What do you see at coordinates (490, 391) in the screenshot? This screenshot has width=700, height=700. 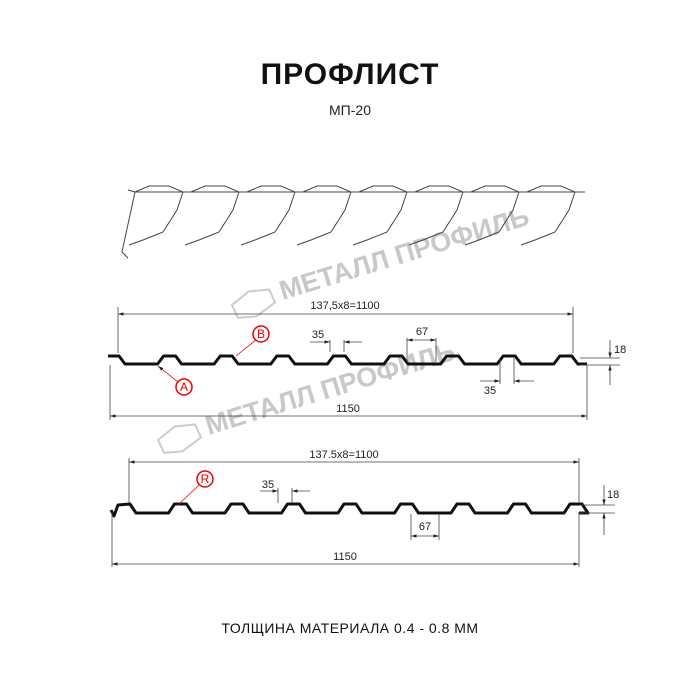 I see `profile-a-bottom-width-label: 35` at bounding box center [490, 391].